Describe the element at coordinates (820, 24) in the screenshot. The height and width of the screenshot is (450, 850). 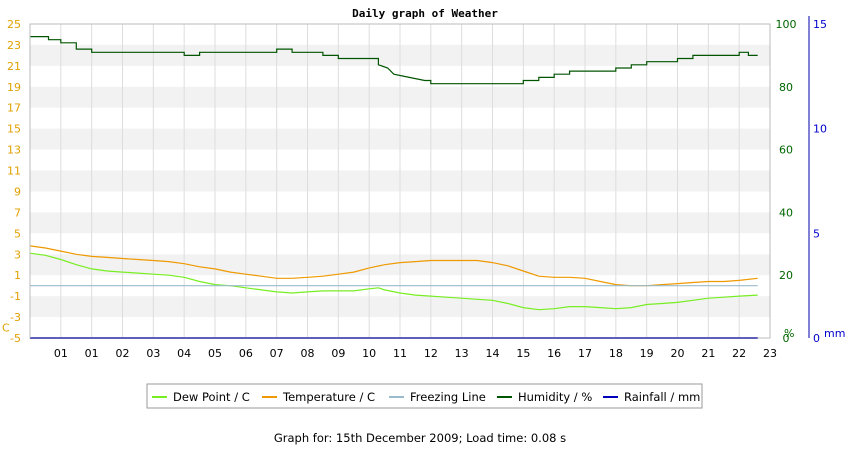
I see `rainfall-tick-label: 15` at that location.